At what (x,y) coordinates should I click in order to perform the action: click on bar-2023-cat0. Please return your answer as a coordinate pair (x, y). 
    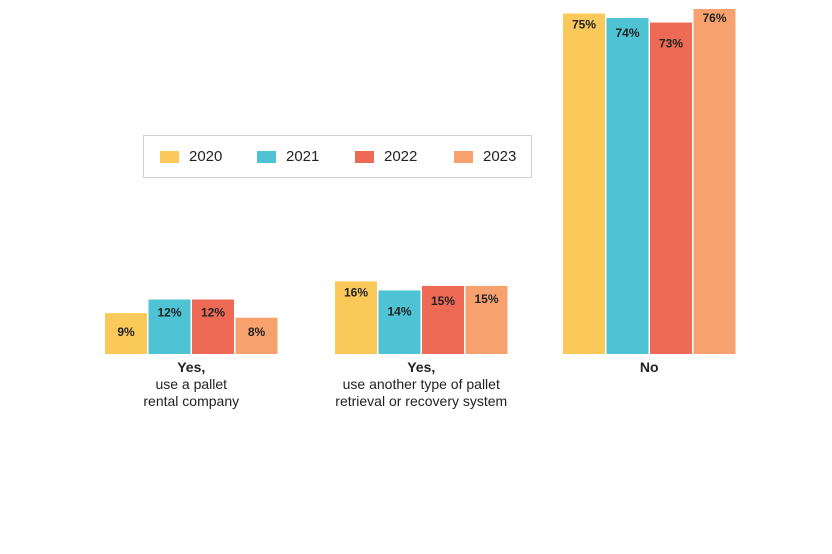
    Looking at the image, I should click on (256, 335).